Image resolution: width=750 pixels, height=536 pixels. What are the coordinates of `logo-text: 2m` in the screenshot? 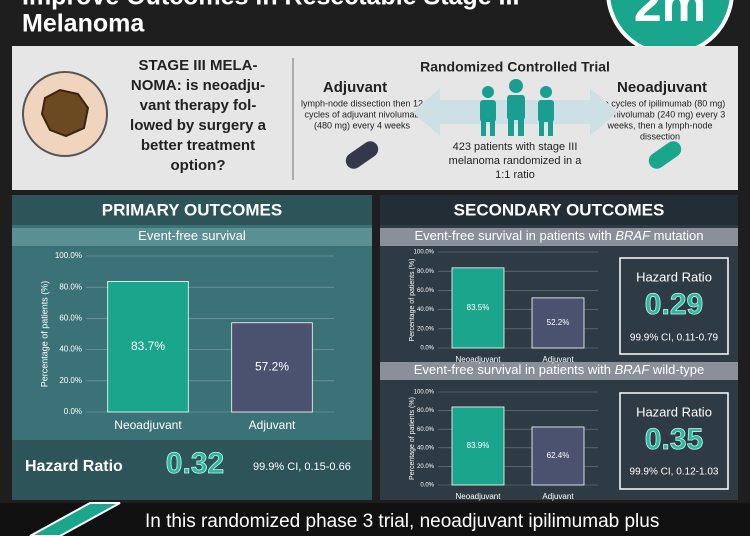 It's located at (670, 16).